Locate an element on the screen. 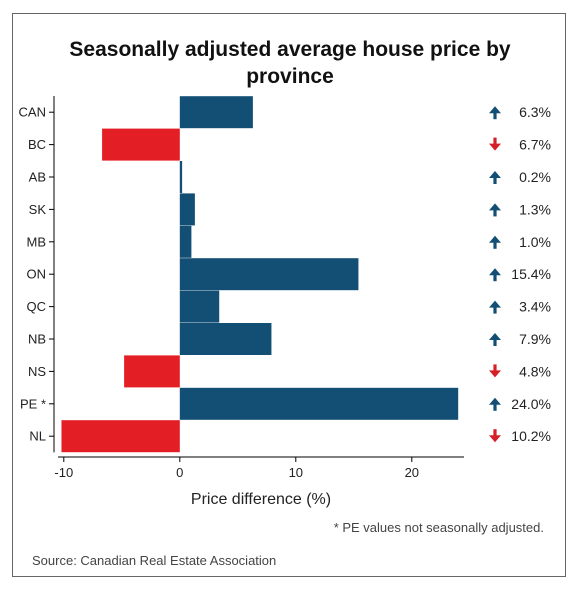  y-tick-label: NL is located at coordinates (37, 436).